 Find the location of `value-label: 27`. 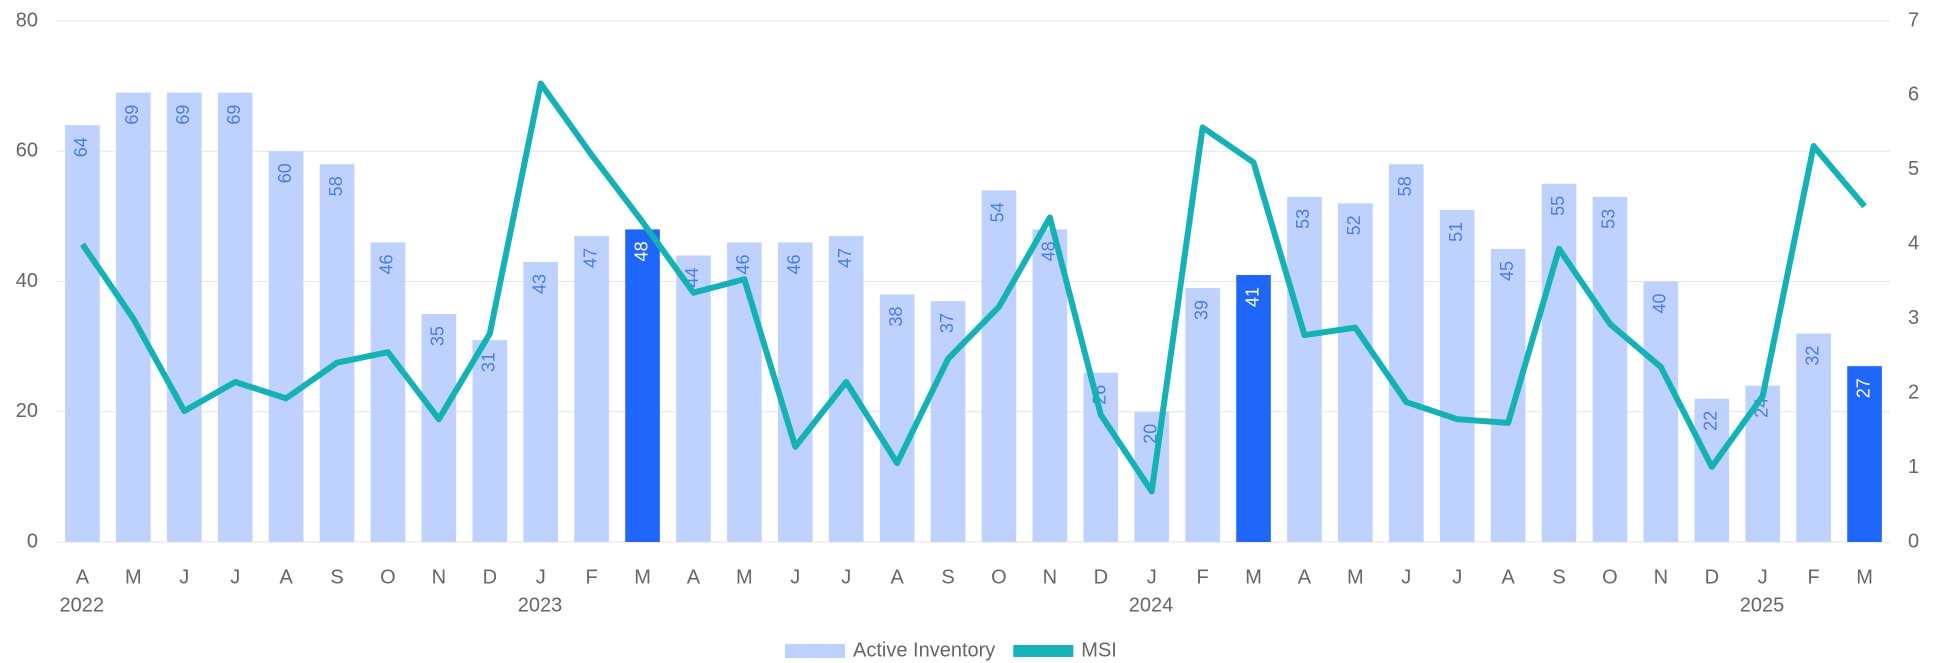

value-label: 27 is located at coordinates (1863, 388).